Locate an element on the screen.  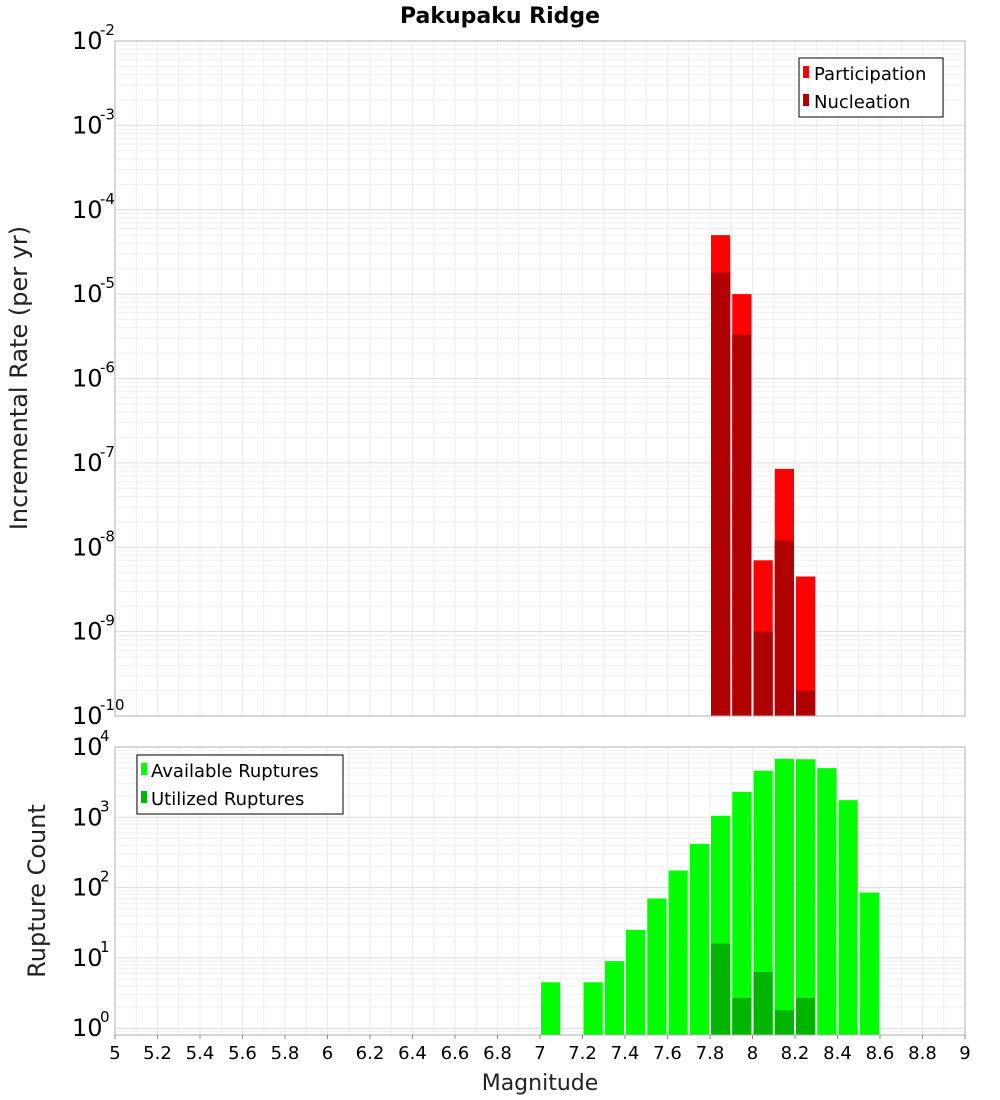
y-tick-label: 10⁻³ is located at coordinates (93, 122).